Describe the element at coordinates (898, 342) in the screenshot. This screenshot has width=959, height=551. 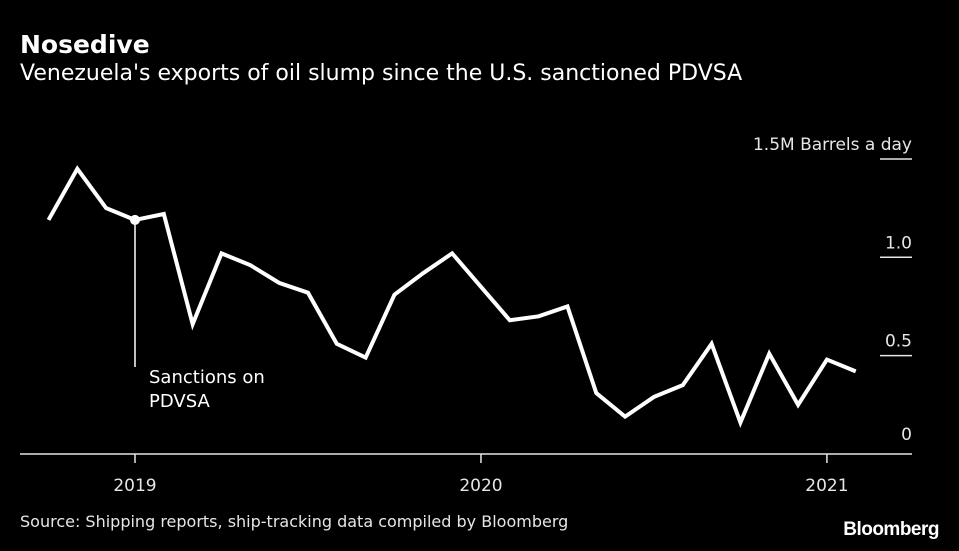
I see `y-tick-label: 0.5` at that location.